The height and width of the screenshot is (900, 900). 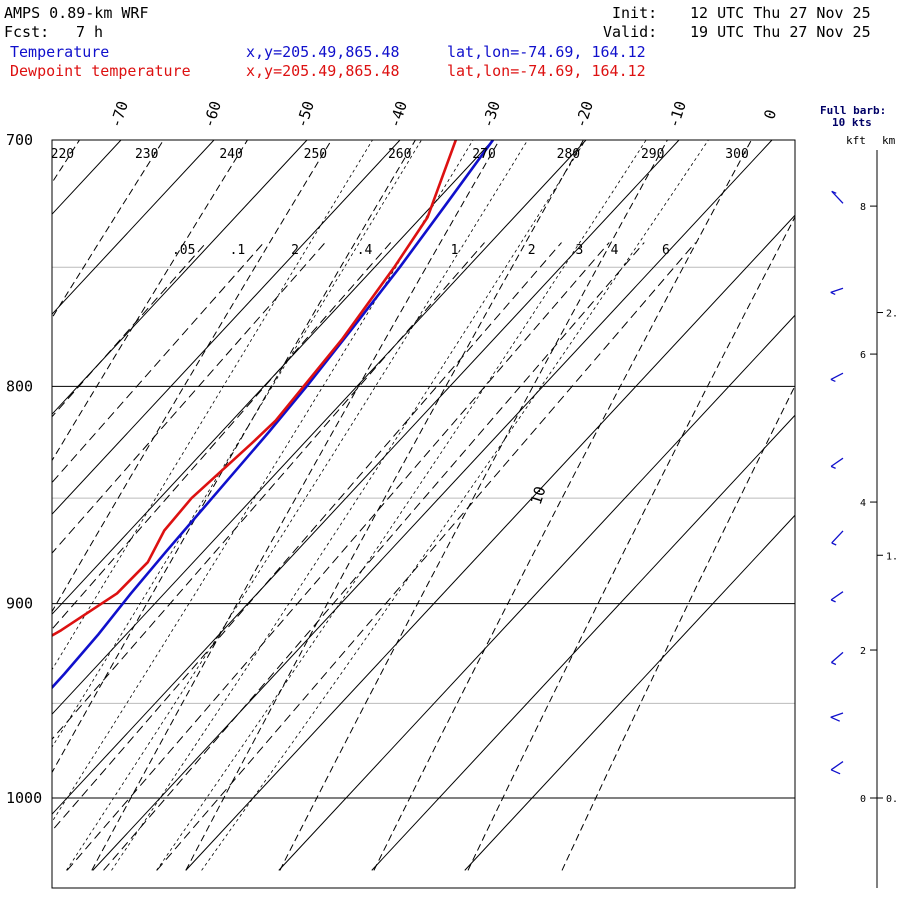 What do you see at coordinates (892, 556) in the screenshot?
I see `km-label-1: 1.` at bounding box center [892, 556].